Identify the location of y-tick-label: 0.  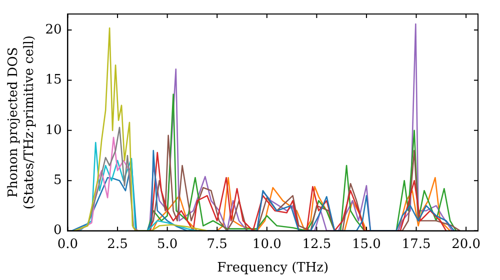
(57, 230).